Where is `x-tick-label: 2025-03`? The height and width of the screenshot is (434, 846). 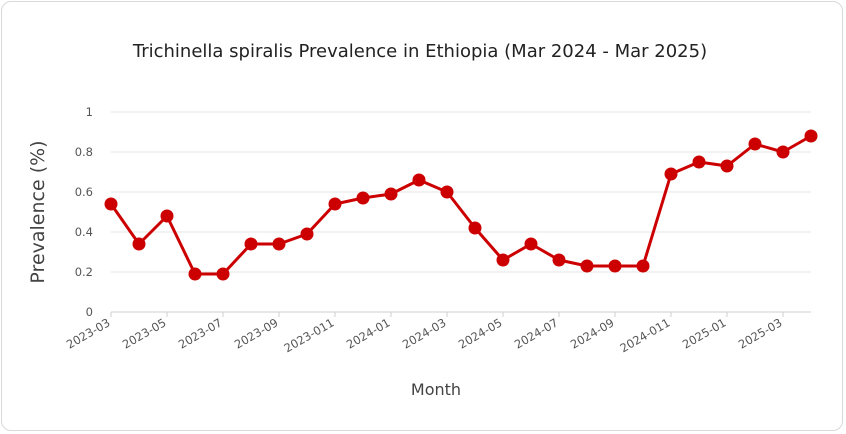
x-tick-label: 2025-03 is located at coordinates (760, 333).